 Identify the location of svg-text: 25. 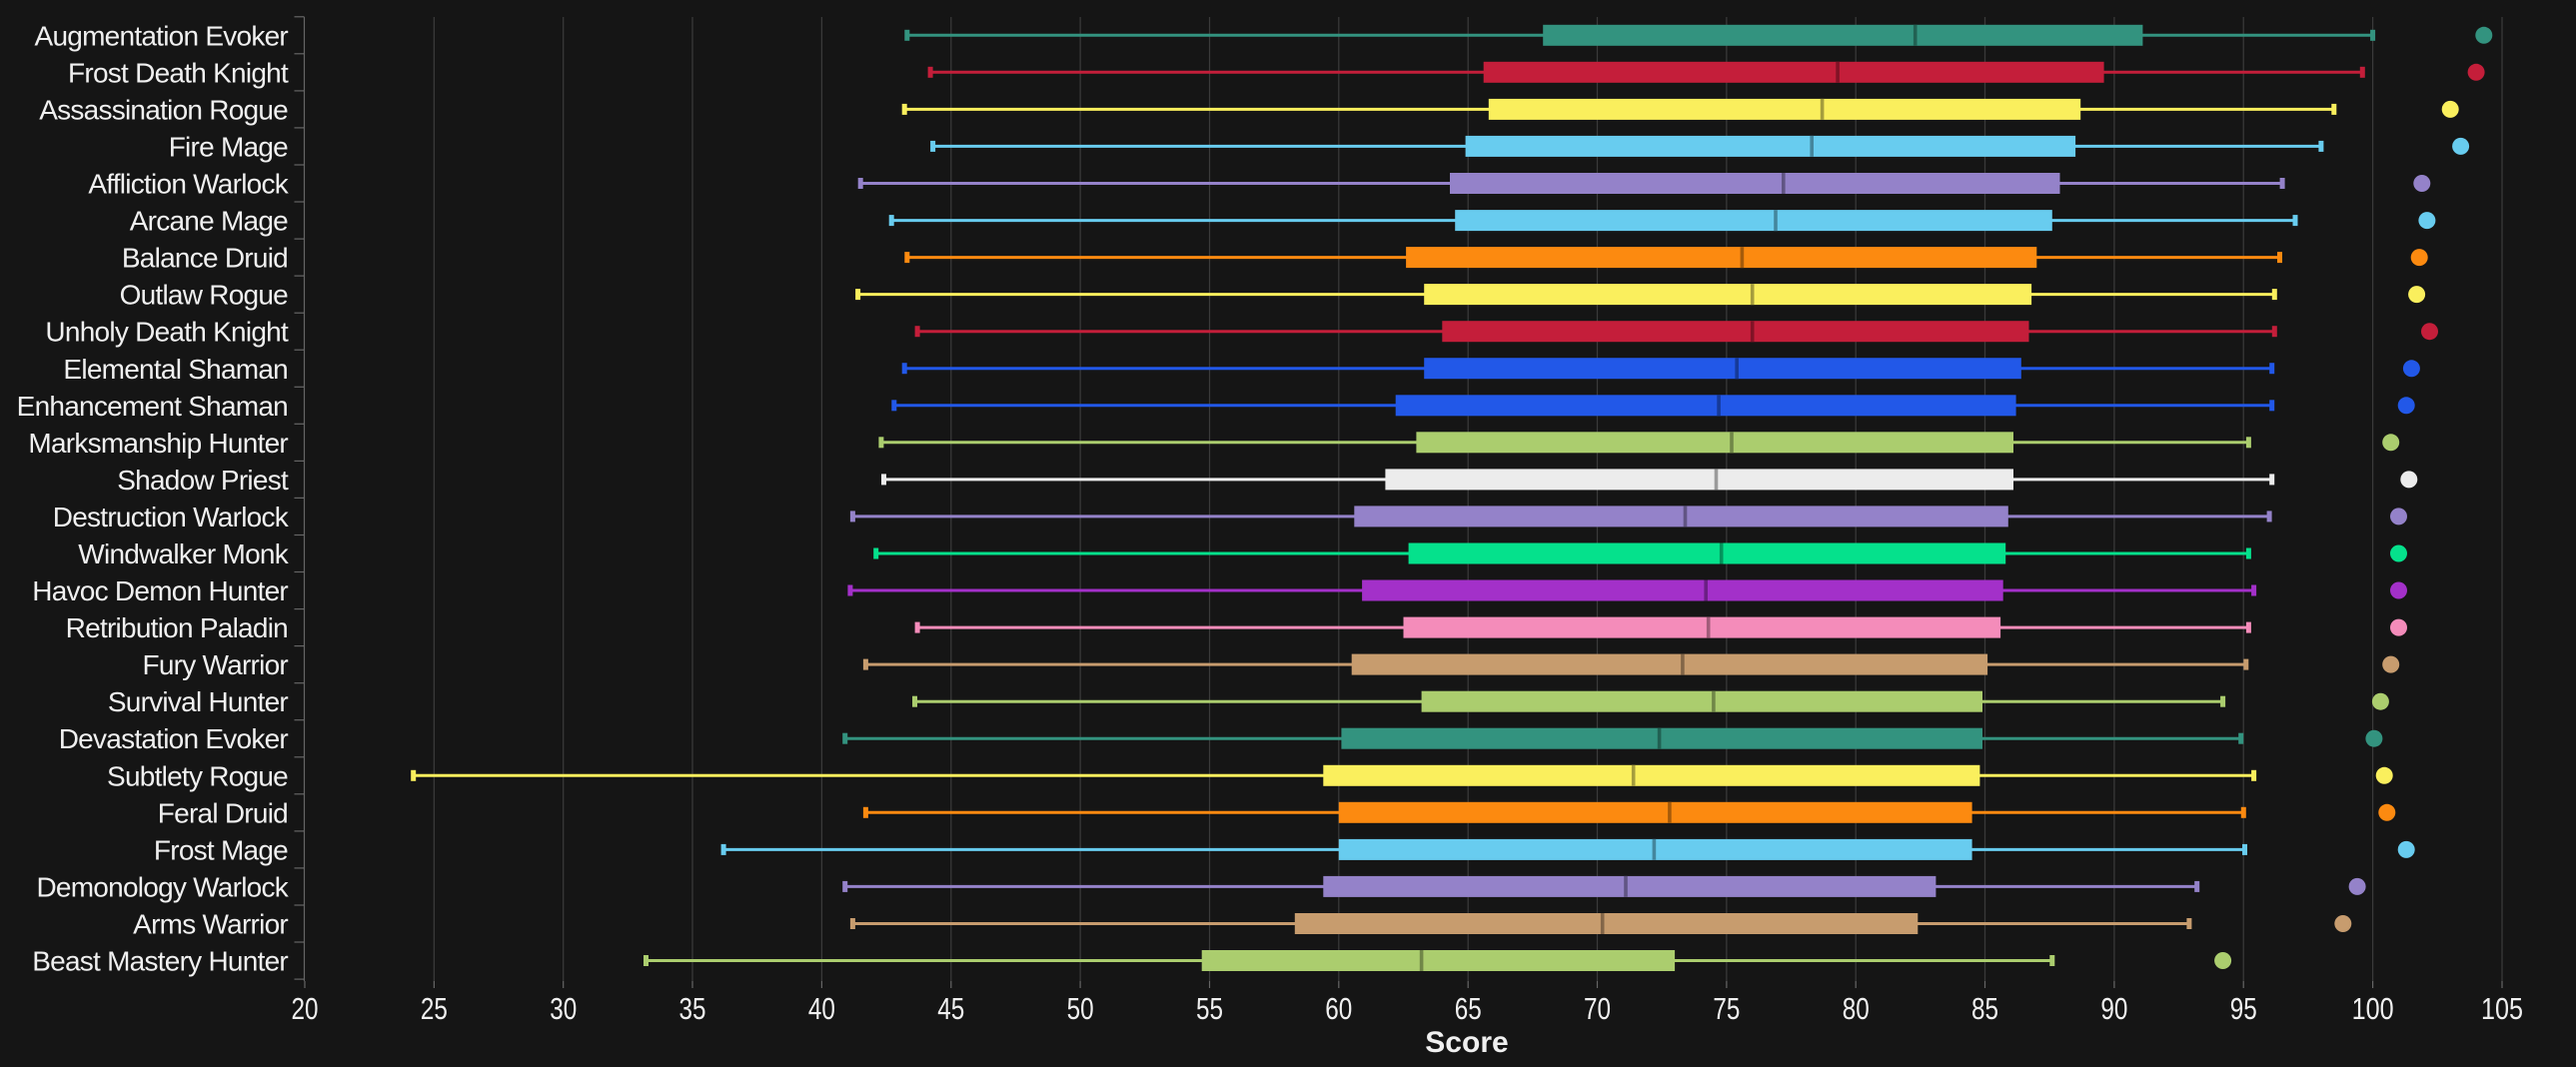
(434, 1009).